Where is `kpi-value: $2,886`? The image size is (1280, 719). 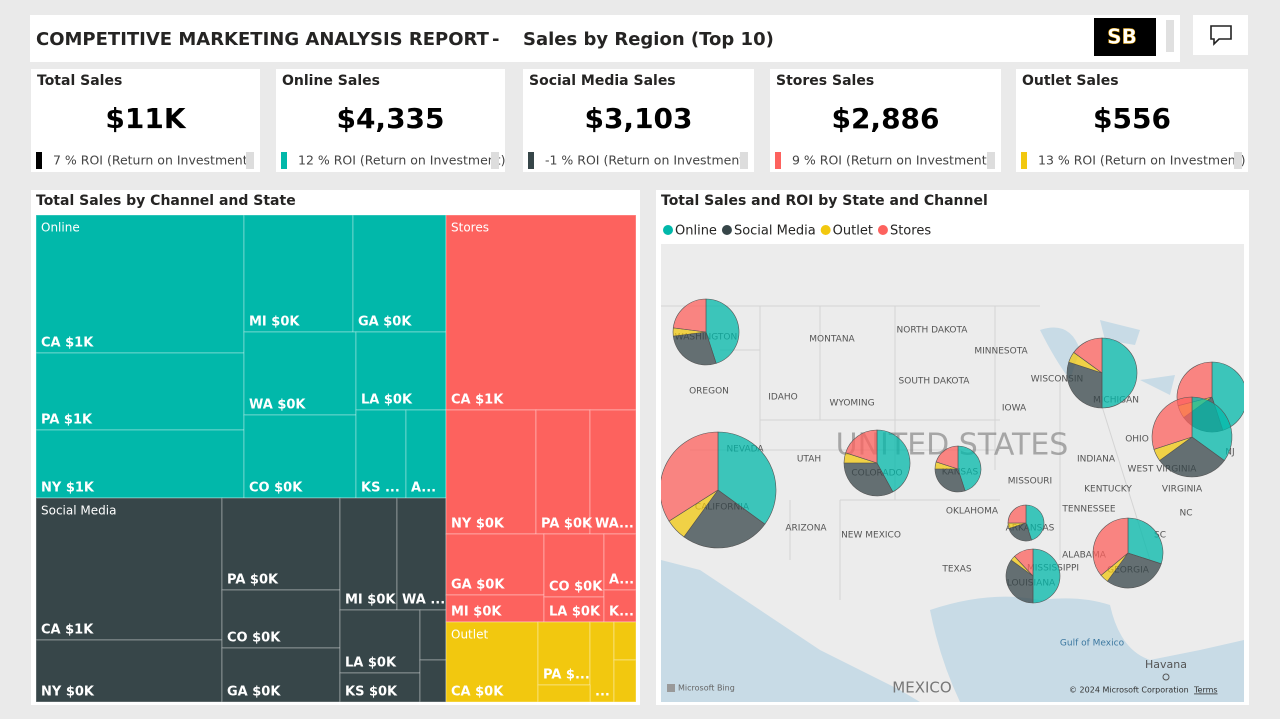
kpi-value: $2,886 is located at coordinates (885, 118).